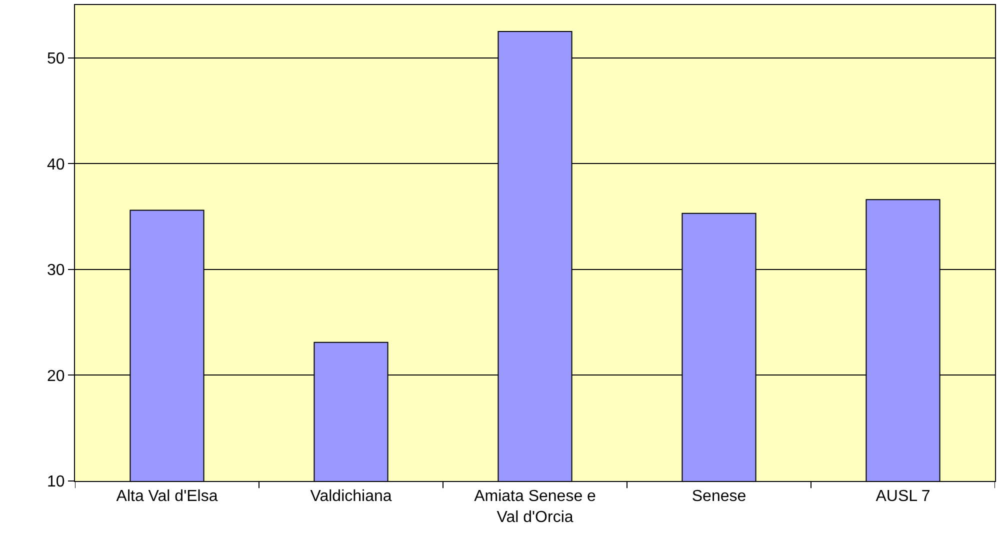  Describe the element at coordinates (56, 165) in the screenshot. I see `y-tick-label: 40` at that location.